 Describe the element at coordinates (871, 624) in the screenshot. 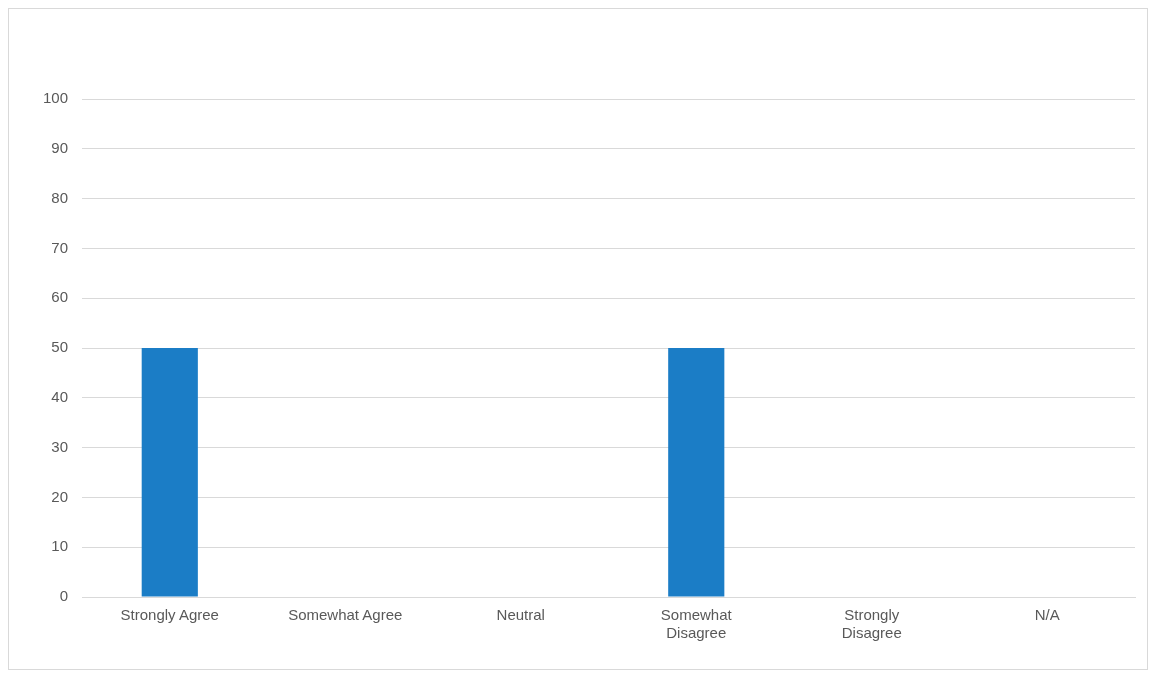

I see `x-tick-label: Strongly Disagree` at that location.